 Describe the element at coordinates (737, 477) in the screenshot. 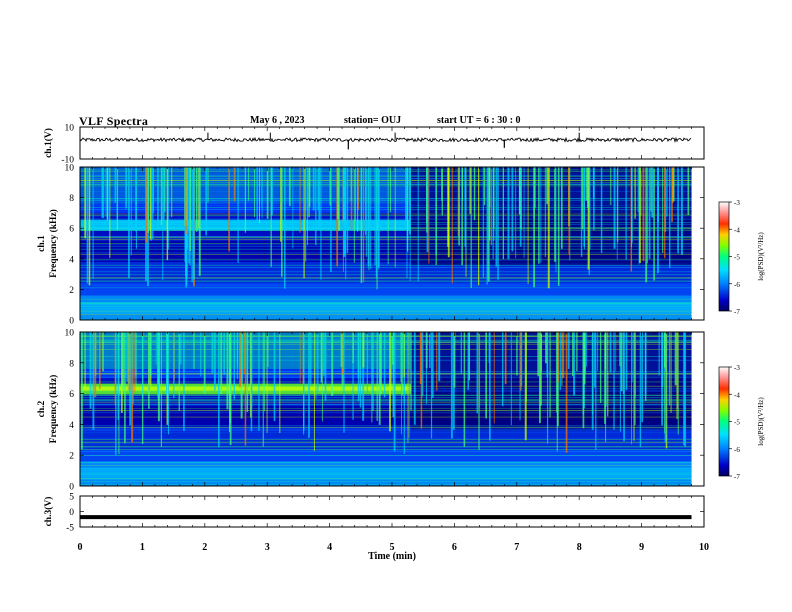

I see `ch2-colorbar-tick-label: -7` at that location.